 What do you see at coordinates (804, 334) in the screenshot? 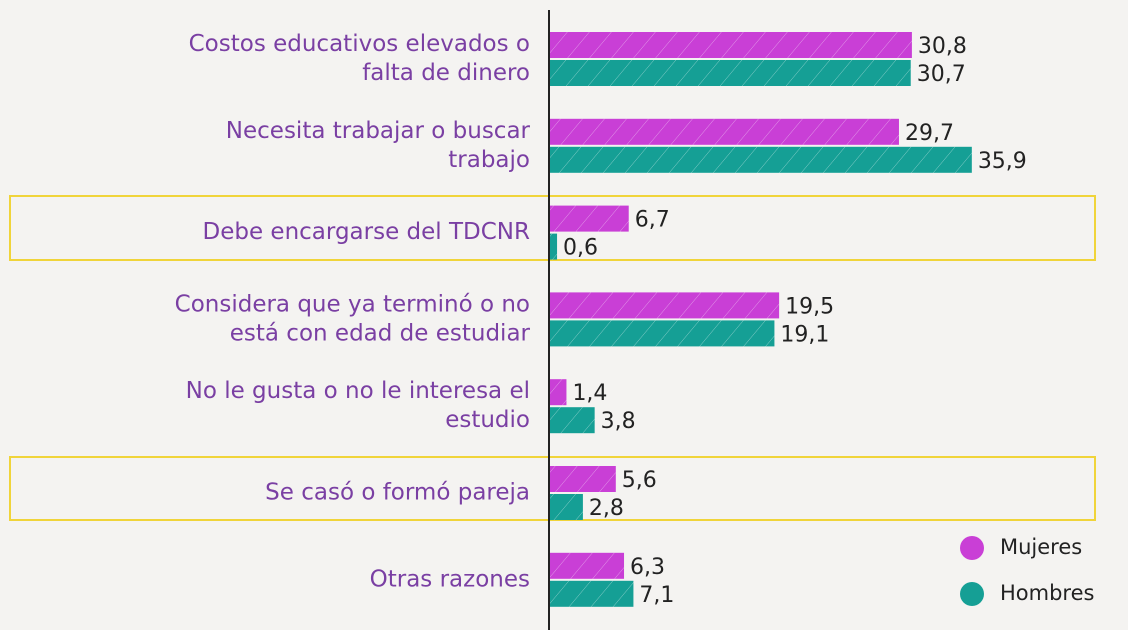
I see `value-label: 19,1` at bounding box center [804, 334].